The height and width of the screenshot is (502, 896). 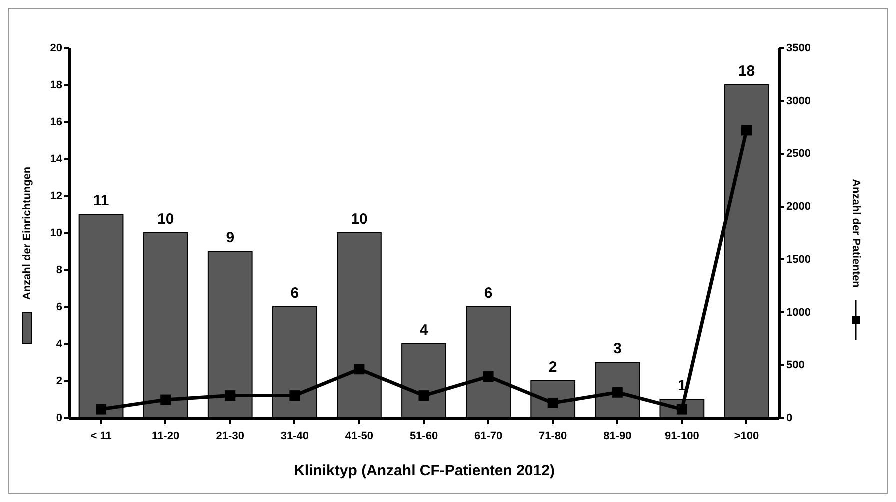 What do you see at coordinates (617, 349) in the screenshot?
I see `data-label: 3` at bounding box center [617, 349].